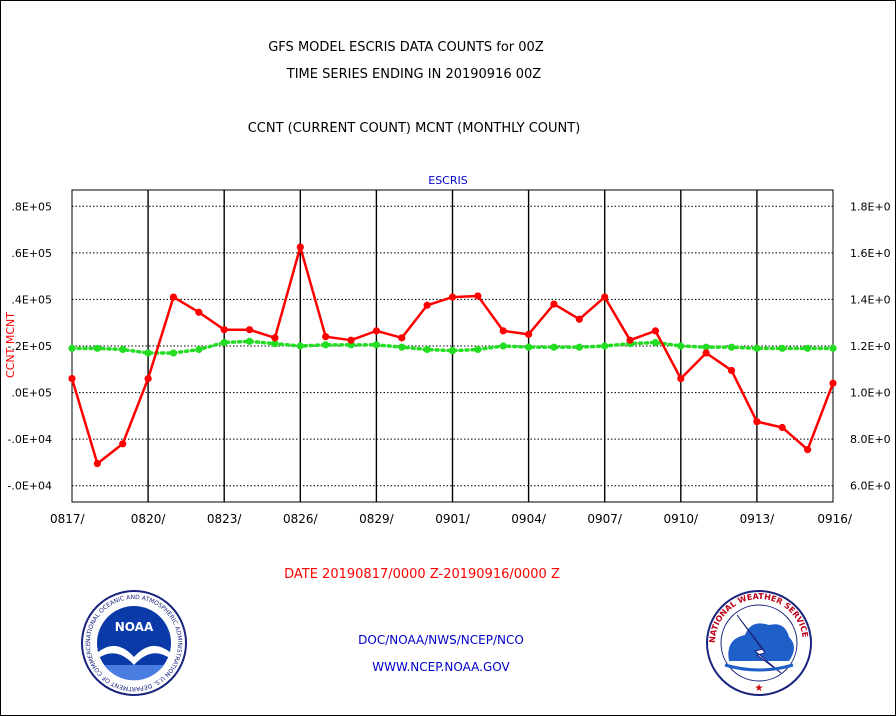  What do you see at coordinates (31, 393) in the screenshot?
I see `y-tick-label-left: .0E+05` at bounding box center [31, 393].